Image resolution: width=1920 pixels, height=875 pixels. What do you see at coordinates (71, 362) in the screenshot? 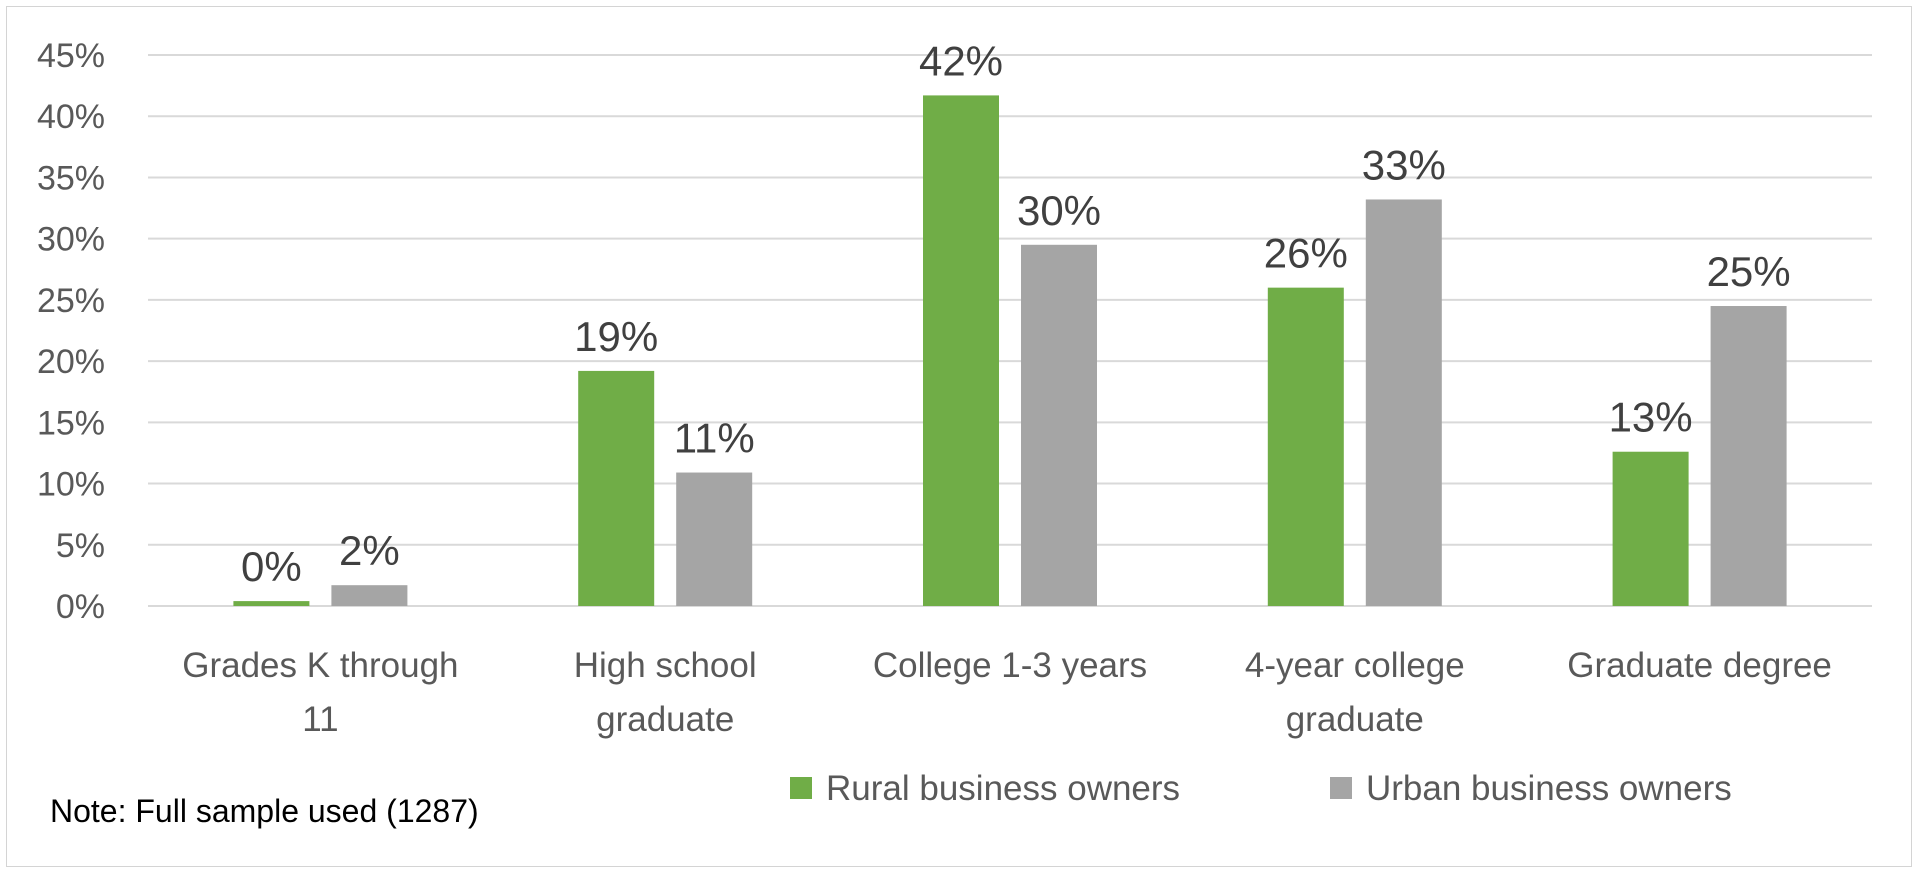
I see `y-tick-label: 20%` at bounding box center [71, 362].